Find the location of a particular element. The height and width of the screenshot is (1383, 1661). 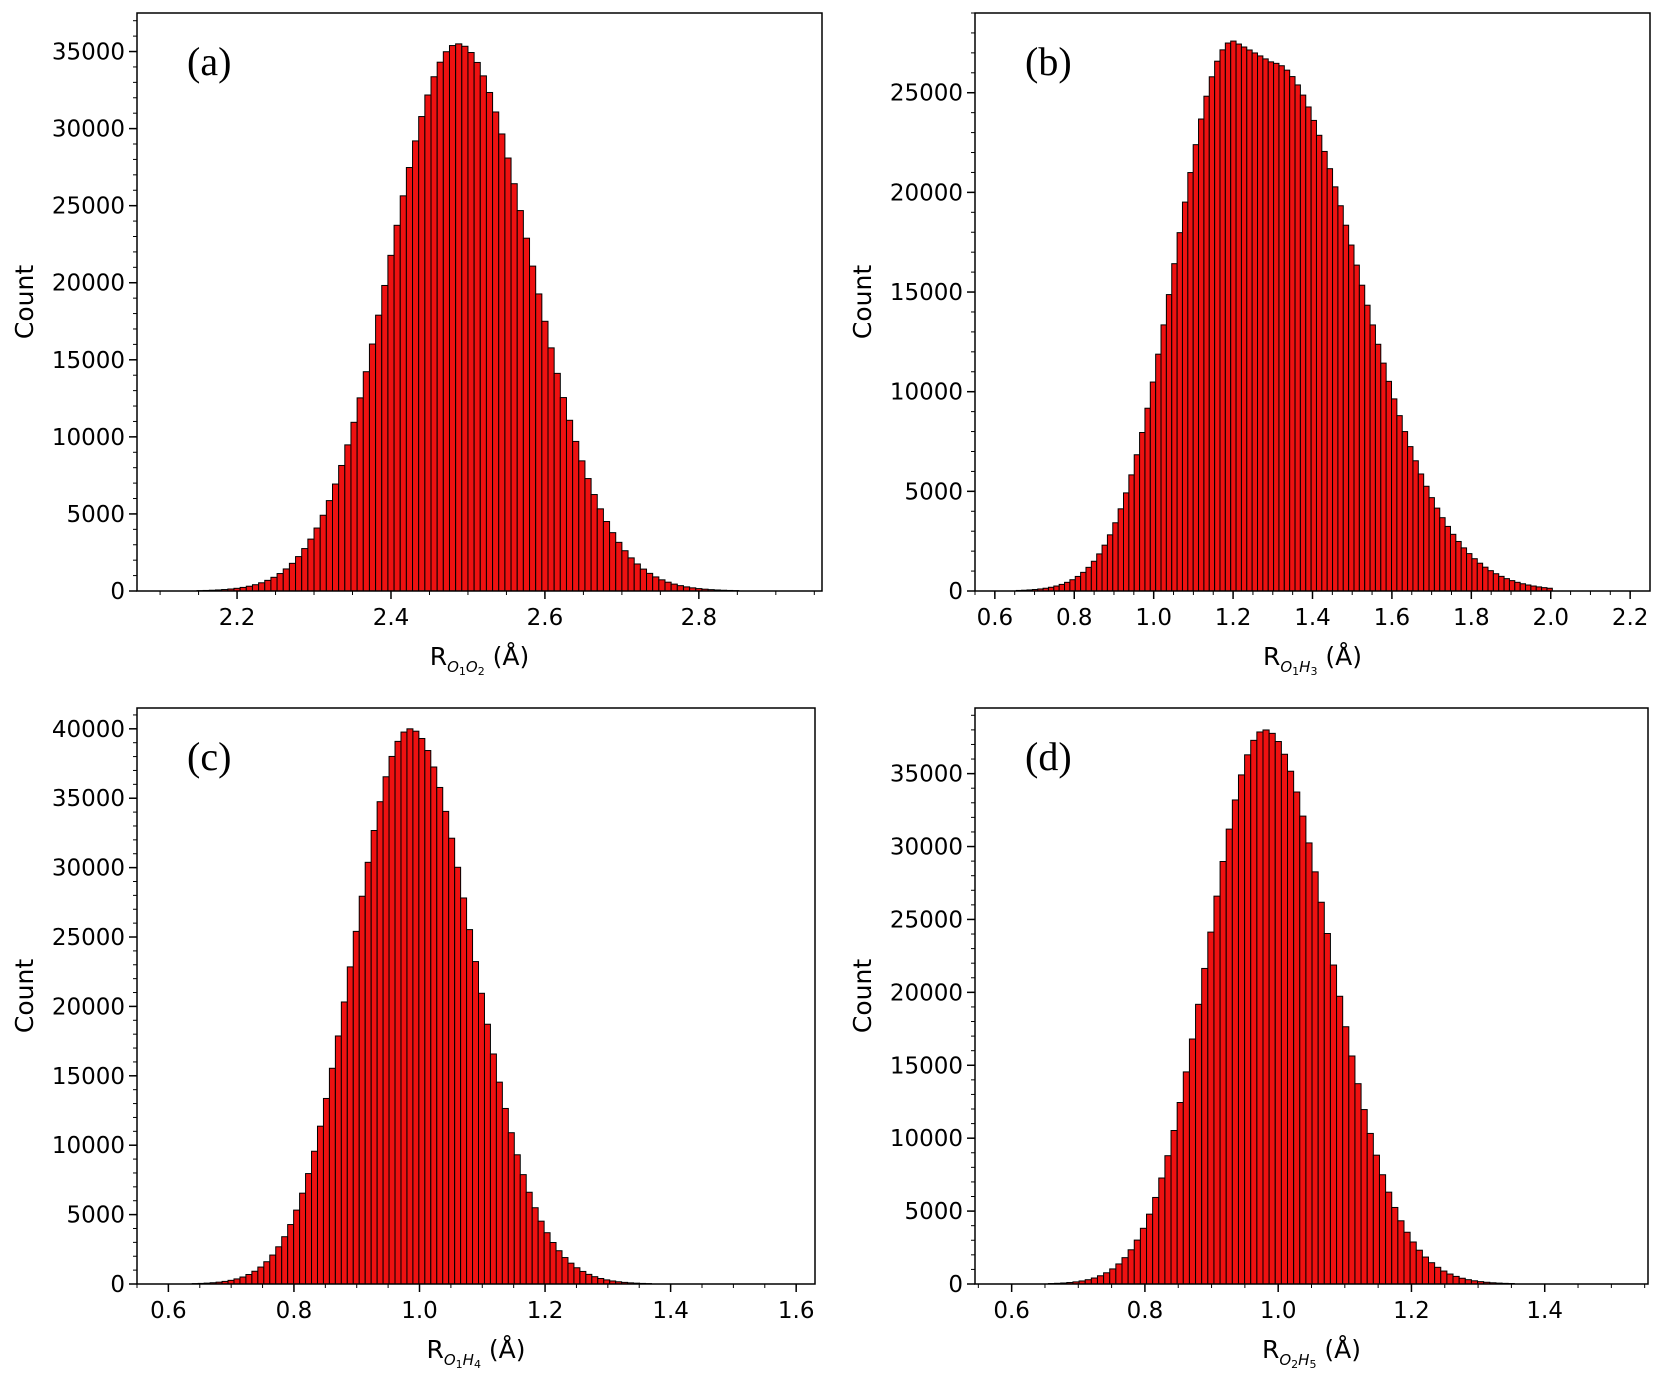

x-tick-label: 2.8 is located at coordinates (699, 618).